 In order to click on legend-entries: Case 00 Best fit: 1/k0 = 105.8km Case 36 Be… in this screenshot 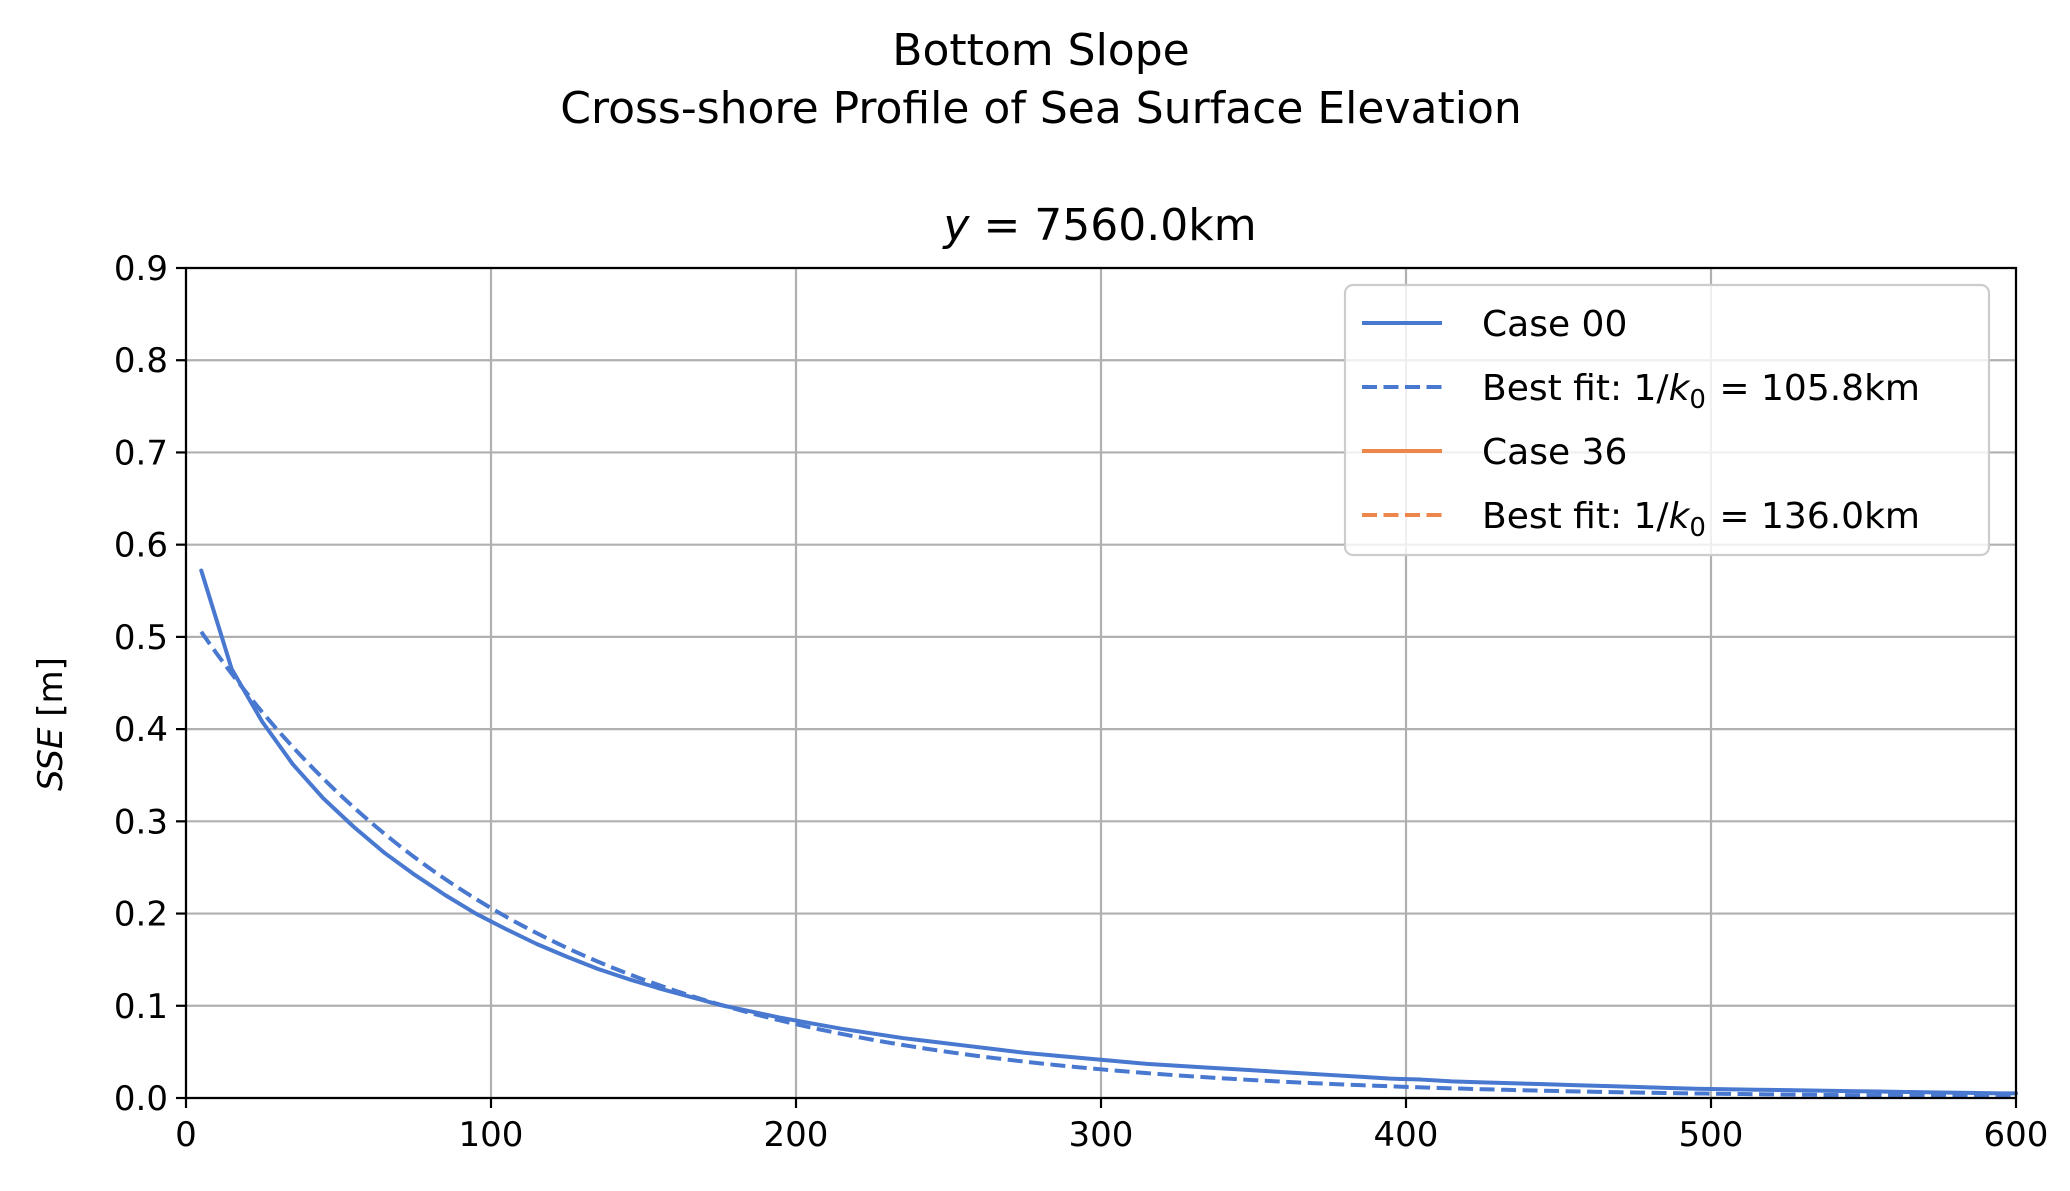, I will do `click(1641, 423)`.